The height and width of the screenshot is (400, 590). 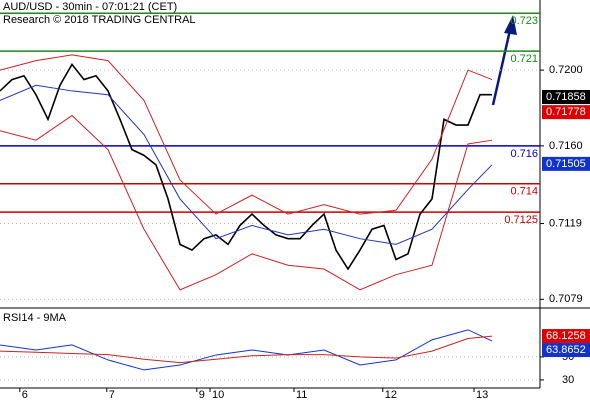 I want to click on series-line, so click(x=246, y=350).